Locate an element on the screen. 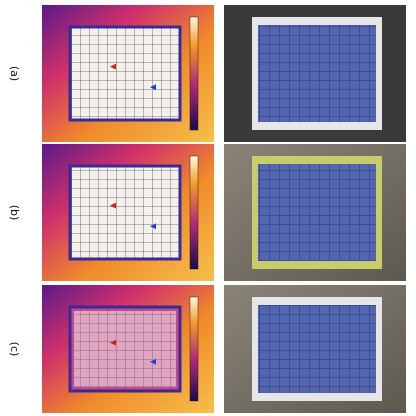 This screenshot has width=416, height=416. thermal-panel-grid is located at coordinates (125, 349).